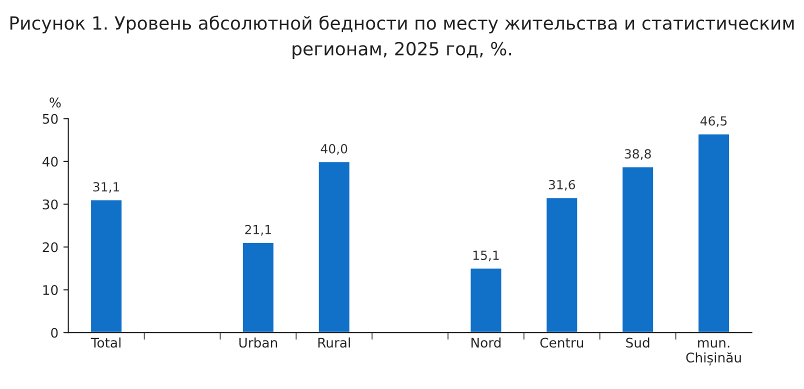  Describe the element at coordinates (713, 353) in the screenshot. I see `x-tick-label: mun. Chișinău` at that location.